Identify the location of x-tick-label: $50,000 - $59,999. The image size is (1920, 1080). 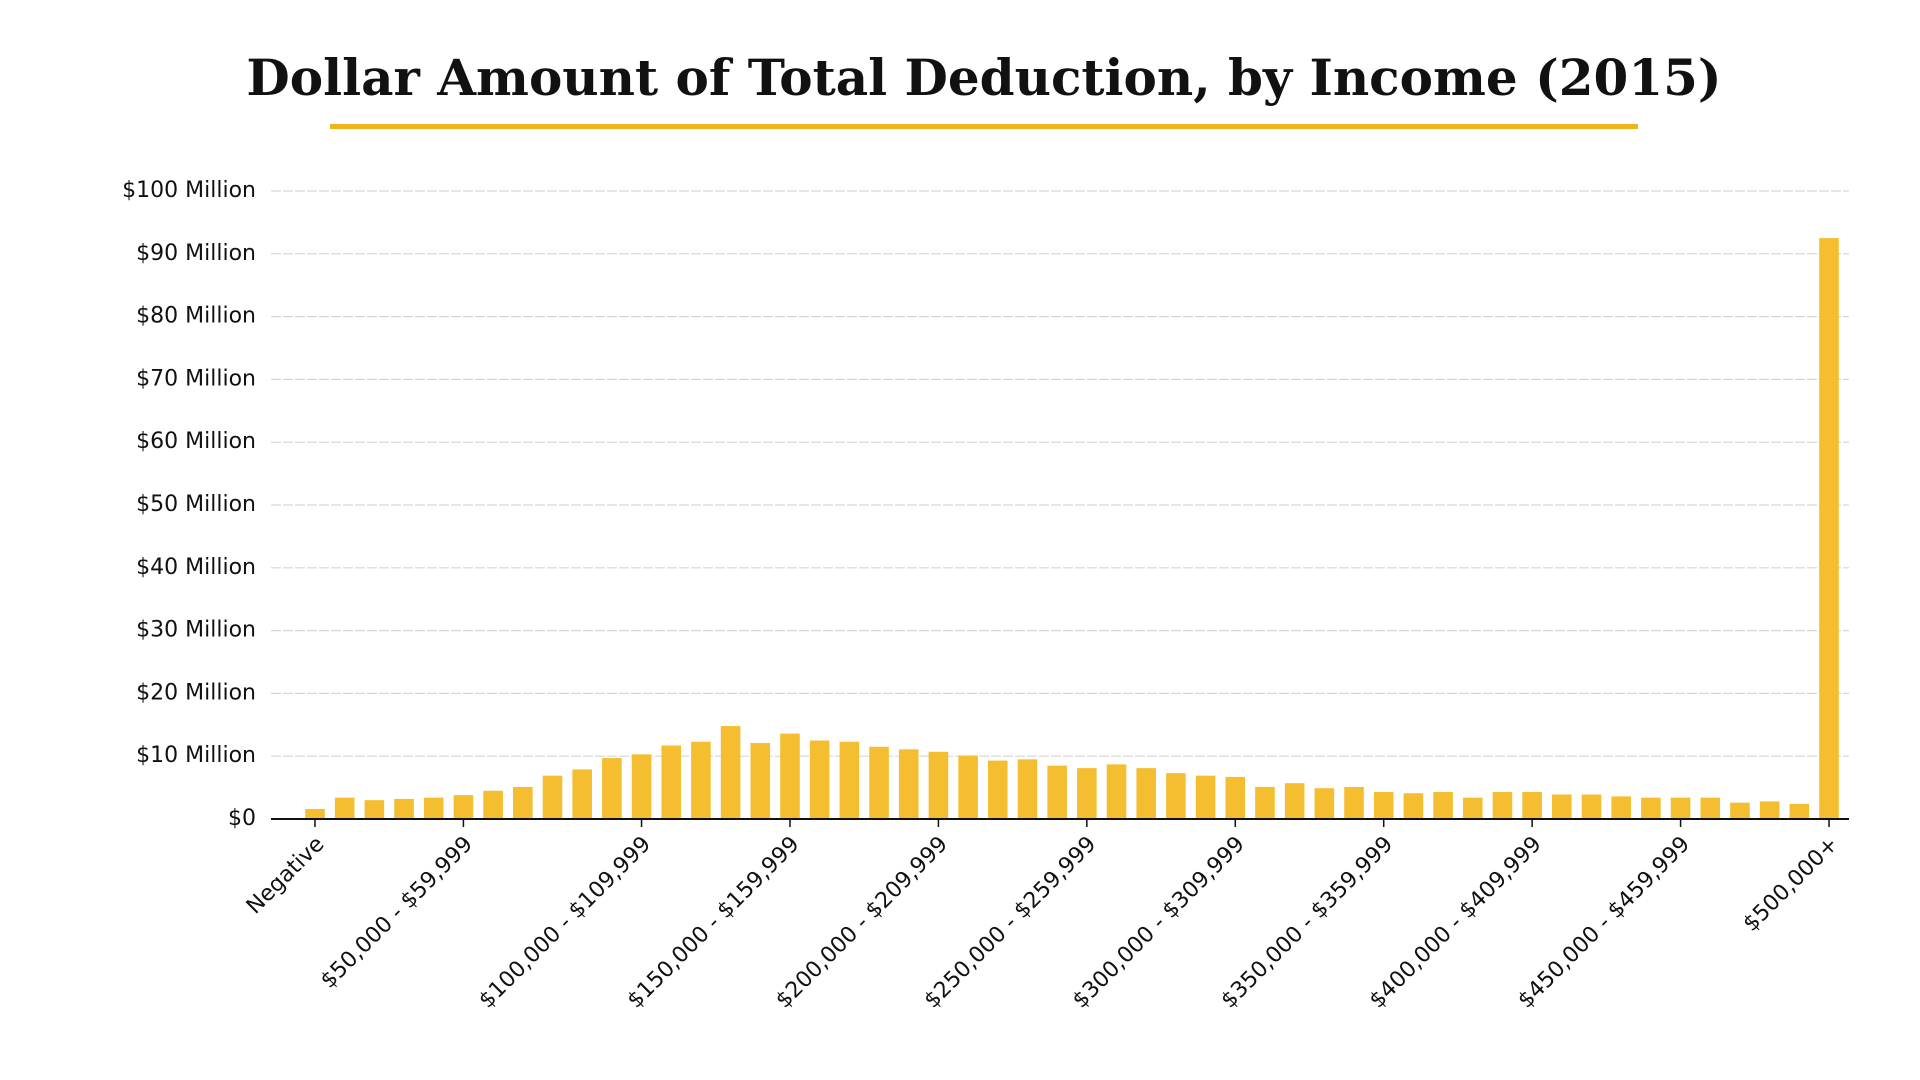
(397, 913).